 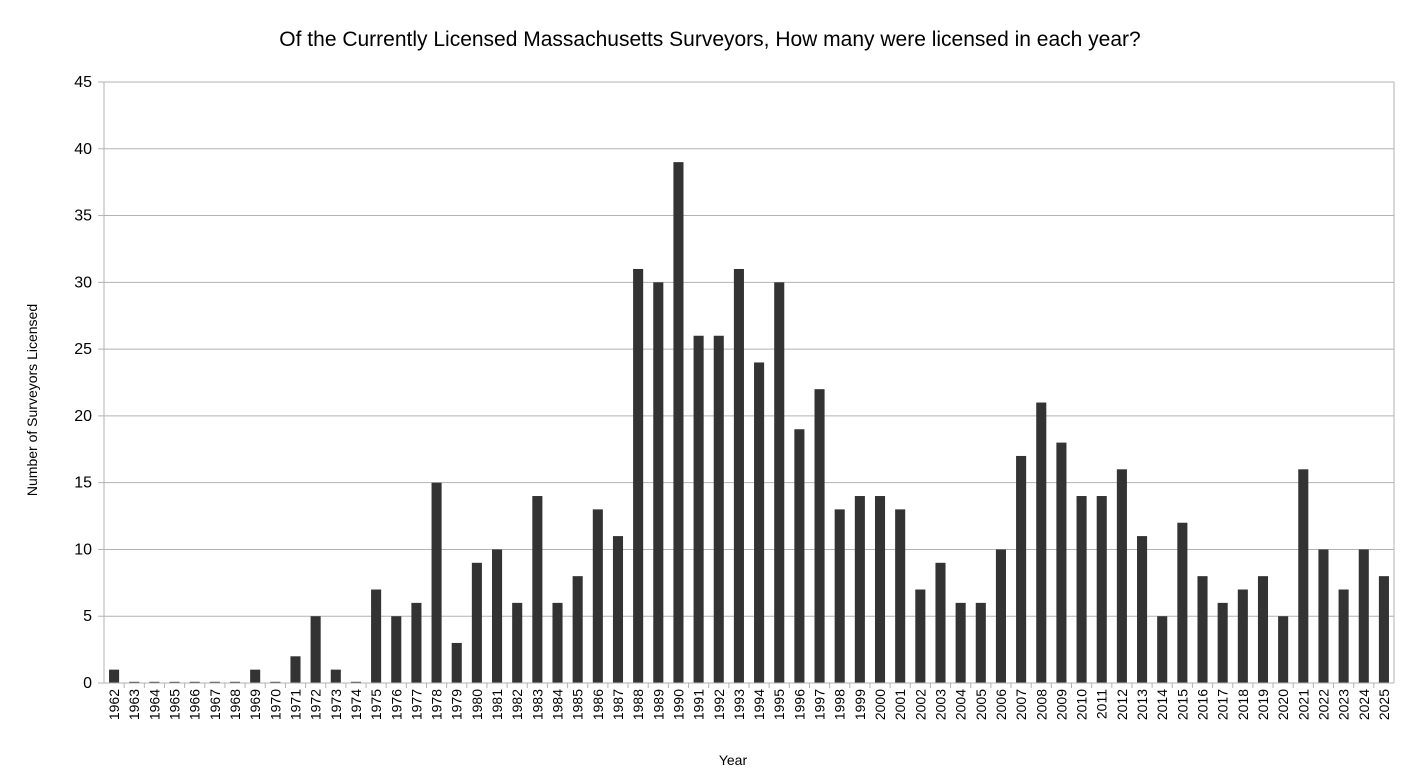 What do you see at coordinates (154, 704) in the screenshot?
I see `x-tick-label: 1964` at bounding box center [154, 704].